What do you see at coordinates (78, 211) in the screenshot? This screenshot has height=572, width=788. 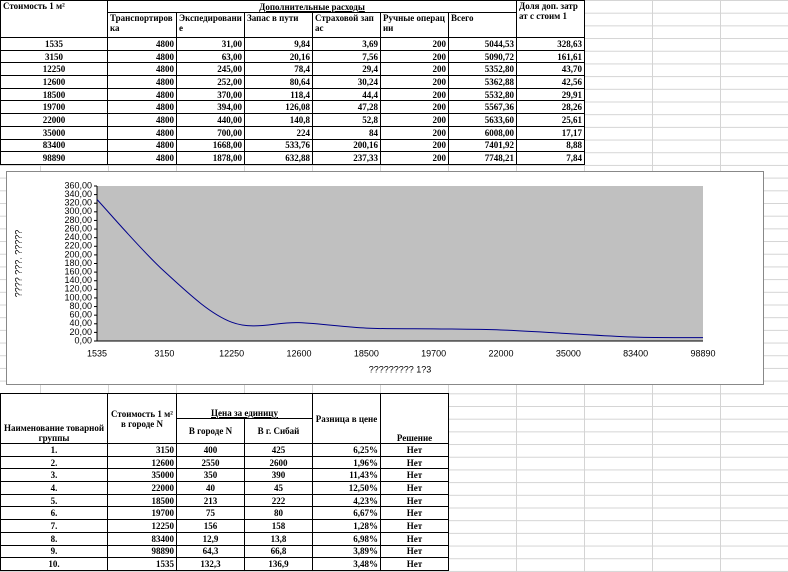 I see `y-tick-label: 300,00` at bounding box center [78, 211].